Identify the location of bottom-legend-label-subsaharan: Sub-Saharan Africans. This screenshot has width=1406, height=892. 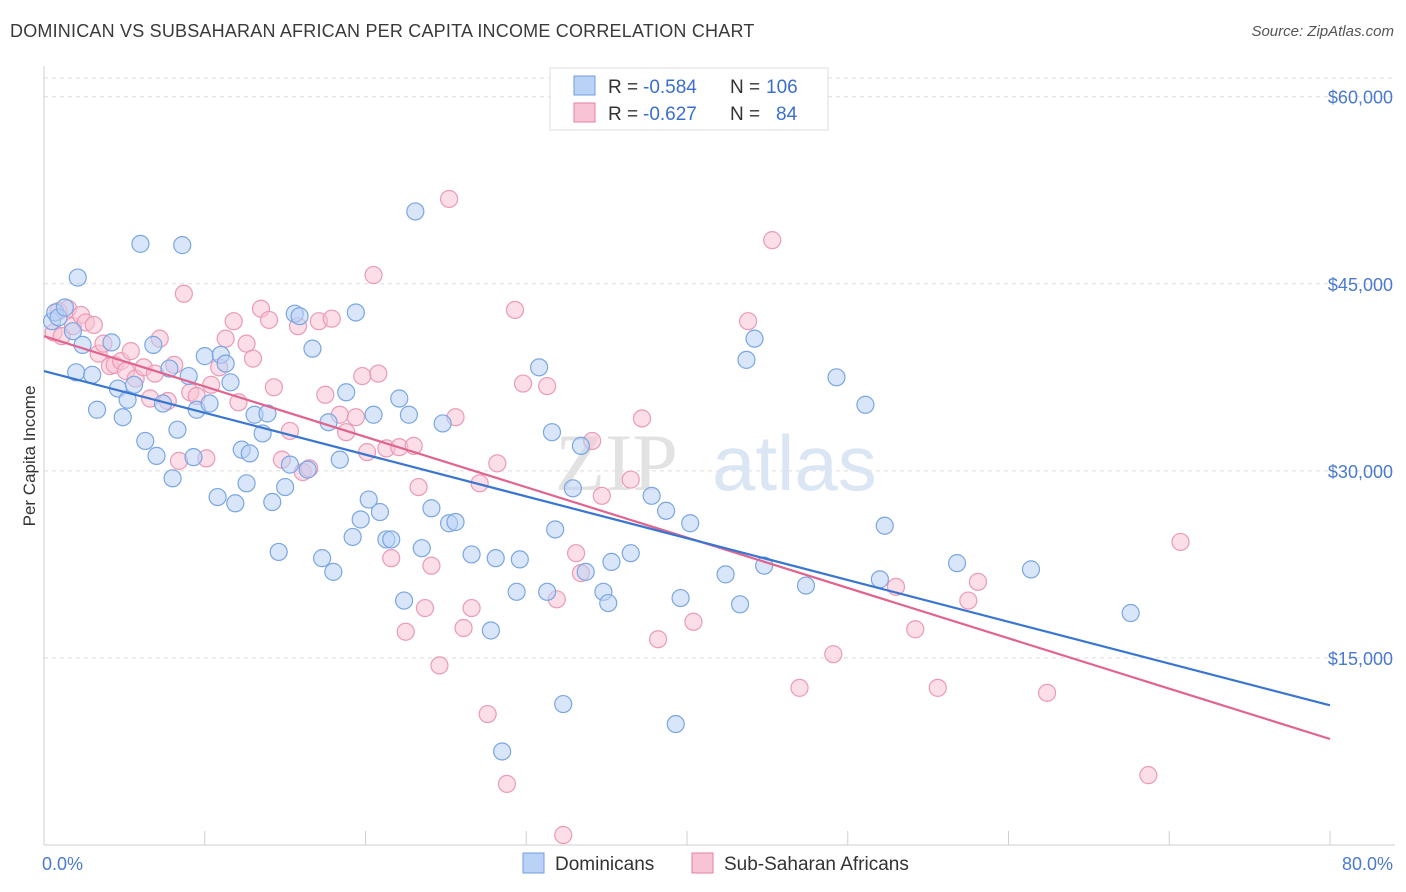
(816, 864).